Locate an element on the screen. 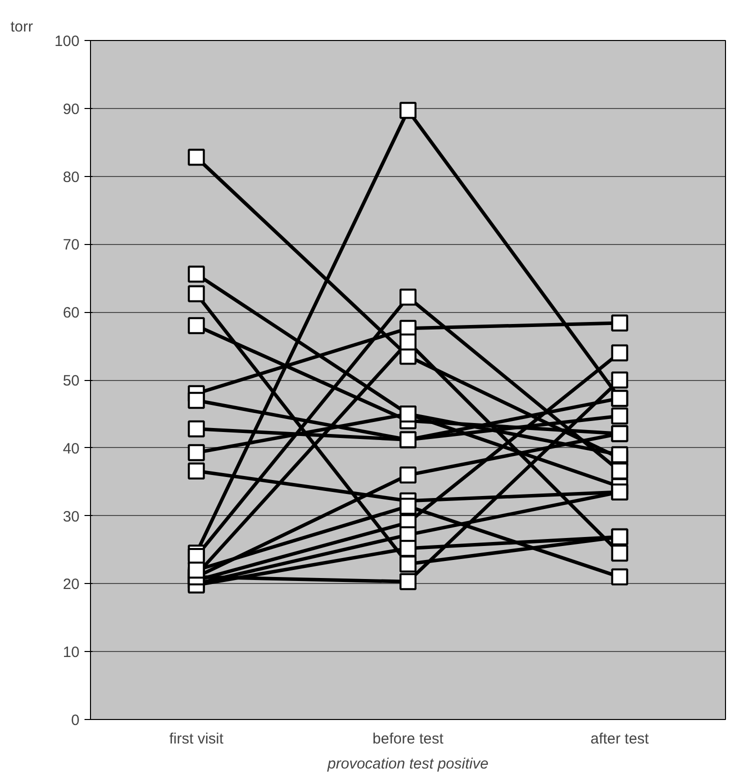  y-tick-label: 80 is located at coordinates (71, 177).